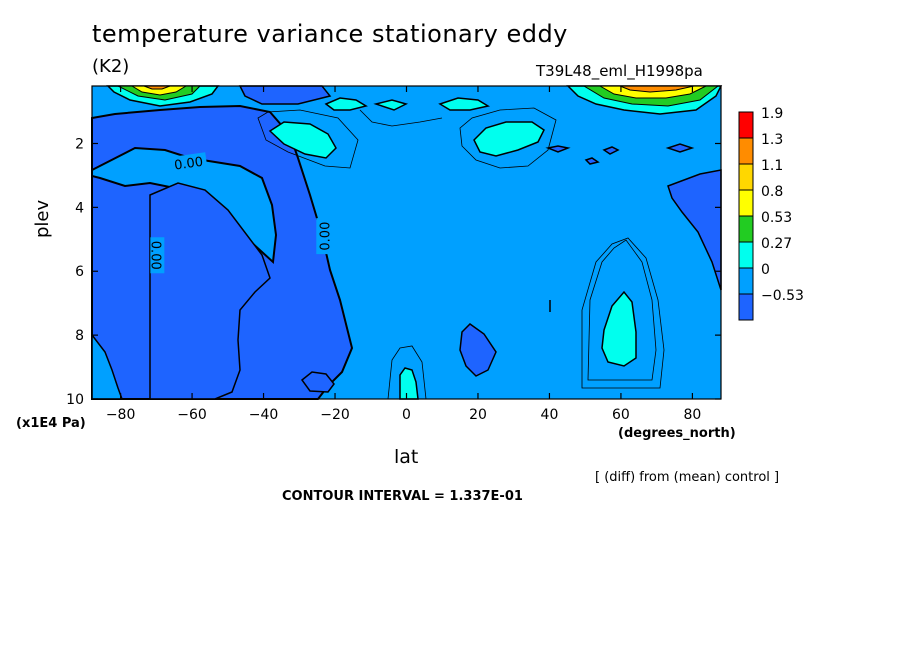 Image resolution: width=904 pixels, height=654 pixels. What do you see at coordinates (51, 423) in the screenshot?
I see `y-axis-unit: (x1E4 Pa)` at bounding box center [51, 423].